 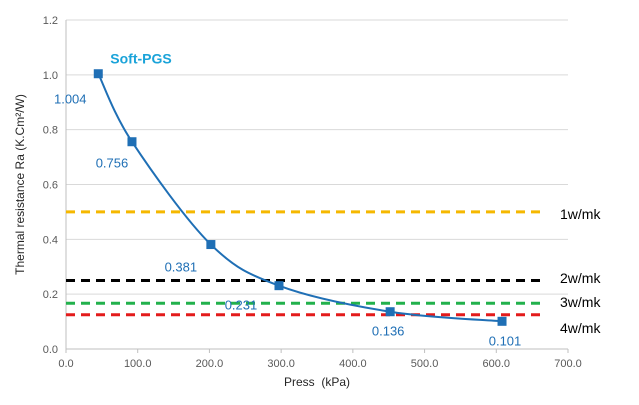 I want to click on y-tick-label: 0.2, so click(x=50, y=295).